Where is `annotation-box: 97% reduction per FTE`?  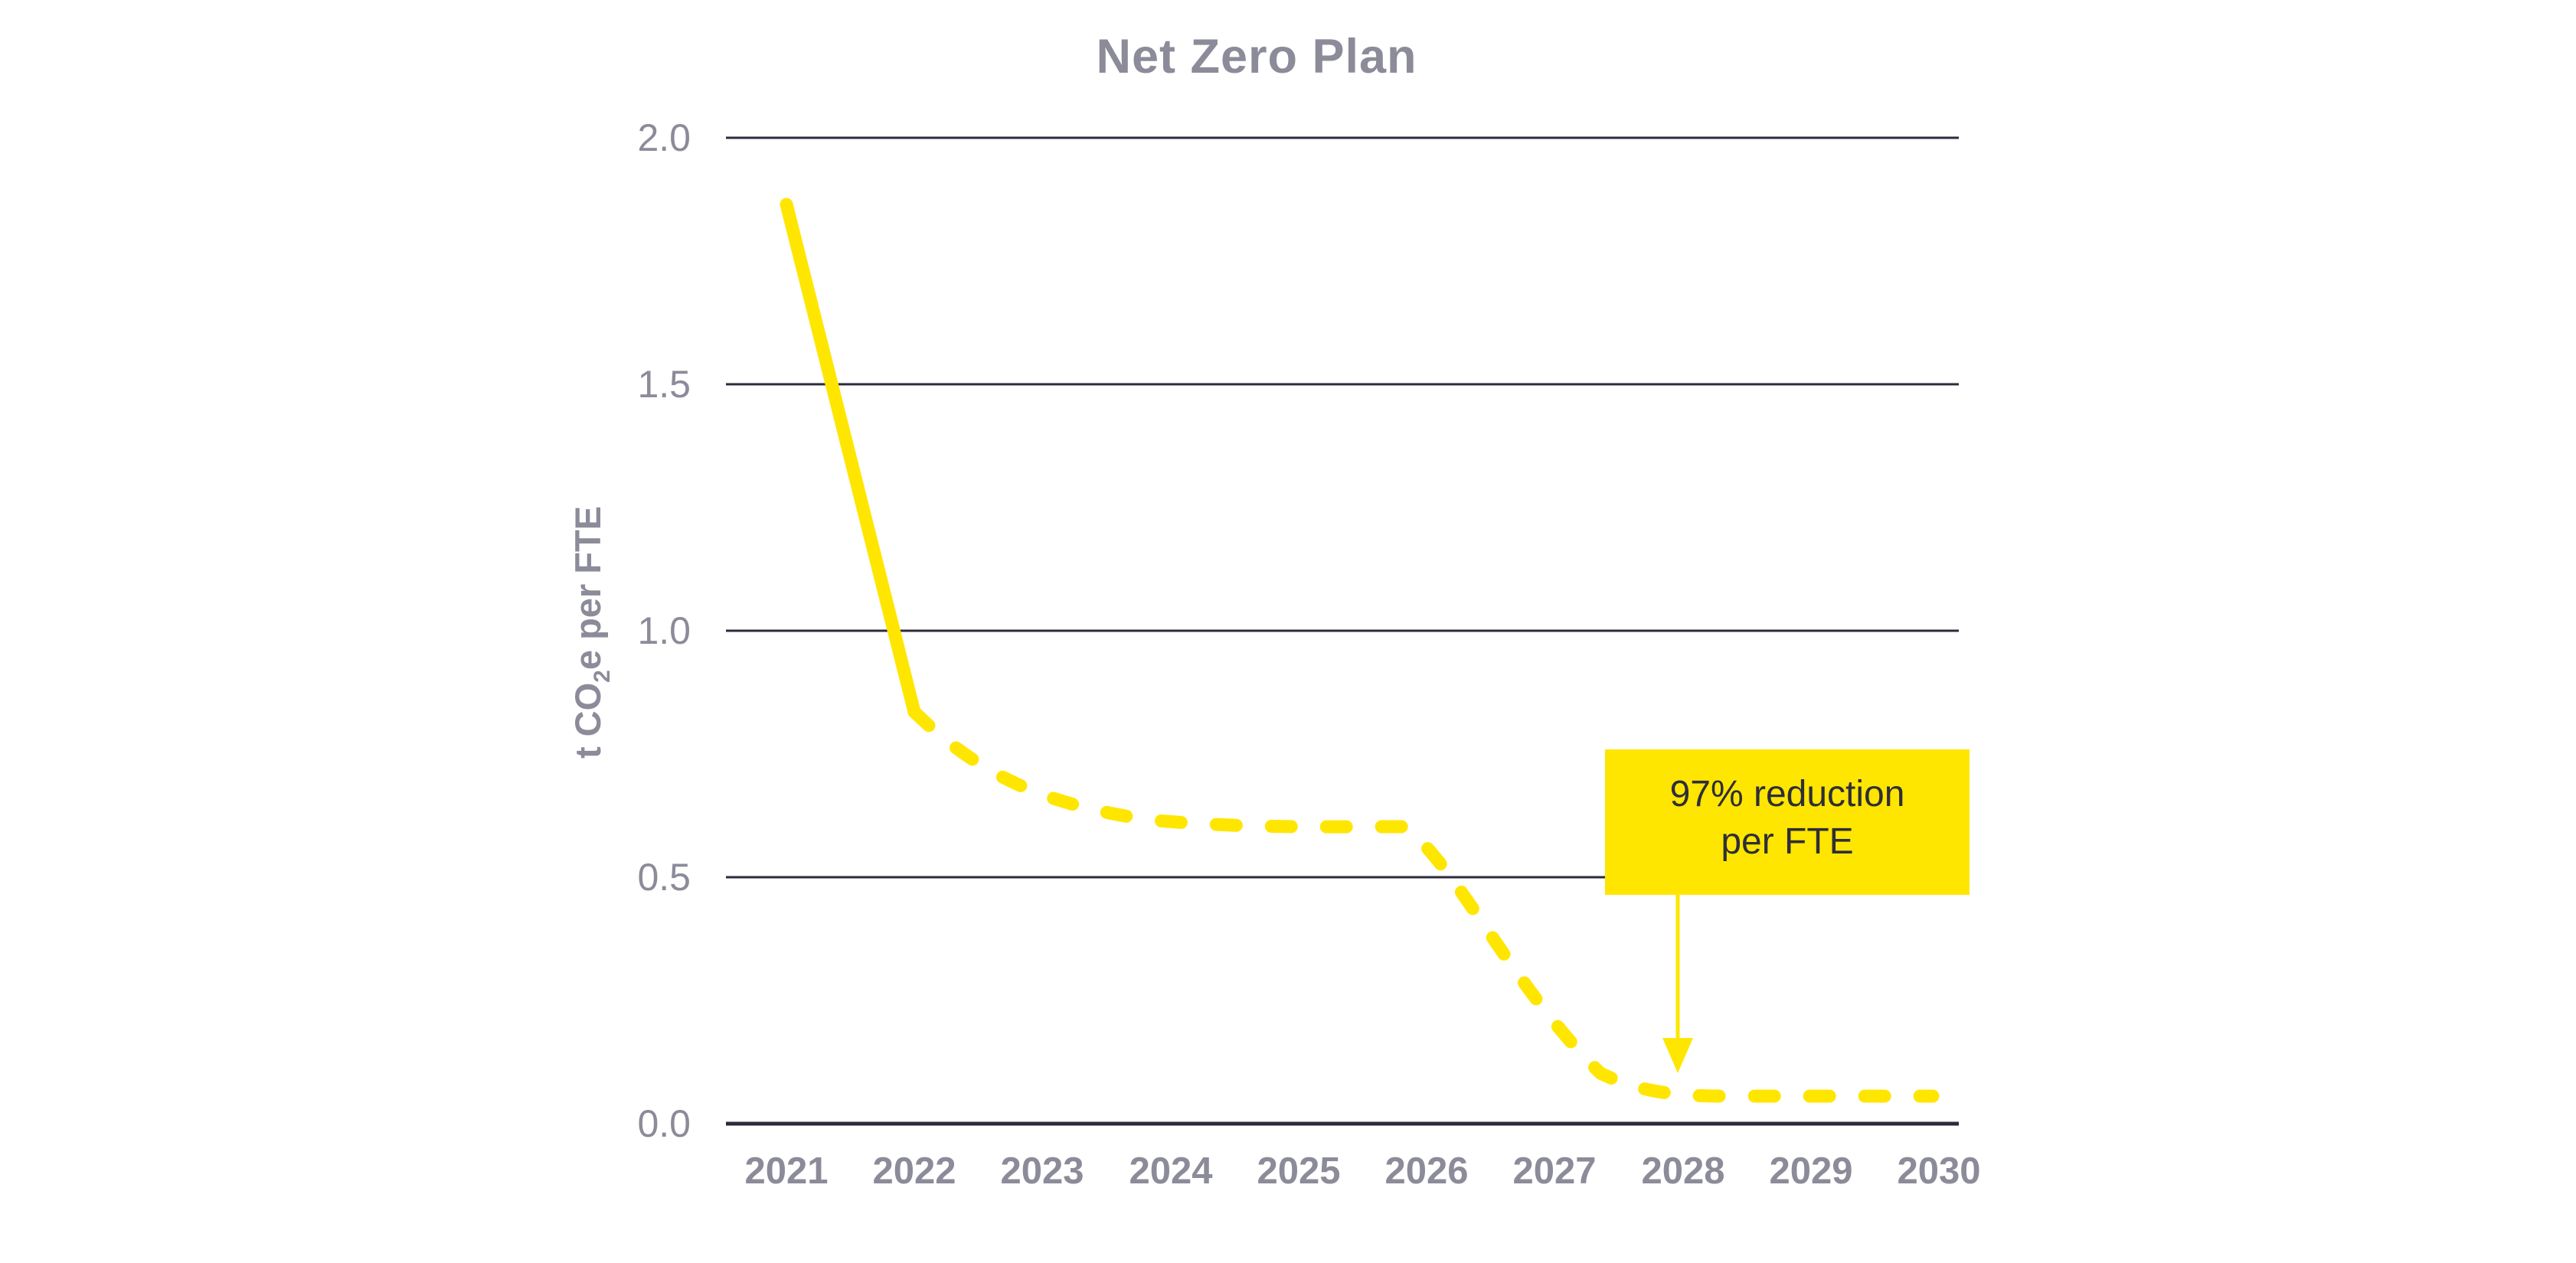 annotation-box: 97% reduction per FTE is located at coordinates (1787, 822).